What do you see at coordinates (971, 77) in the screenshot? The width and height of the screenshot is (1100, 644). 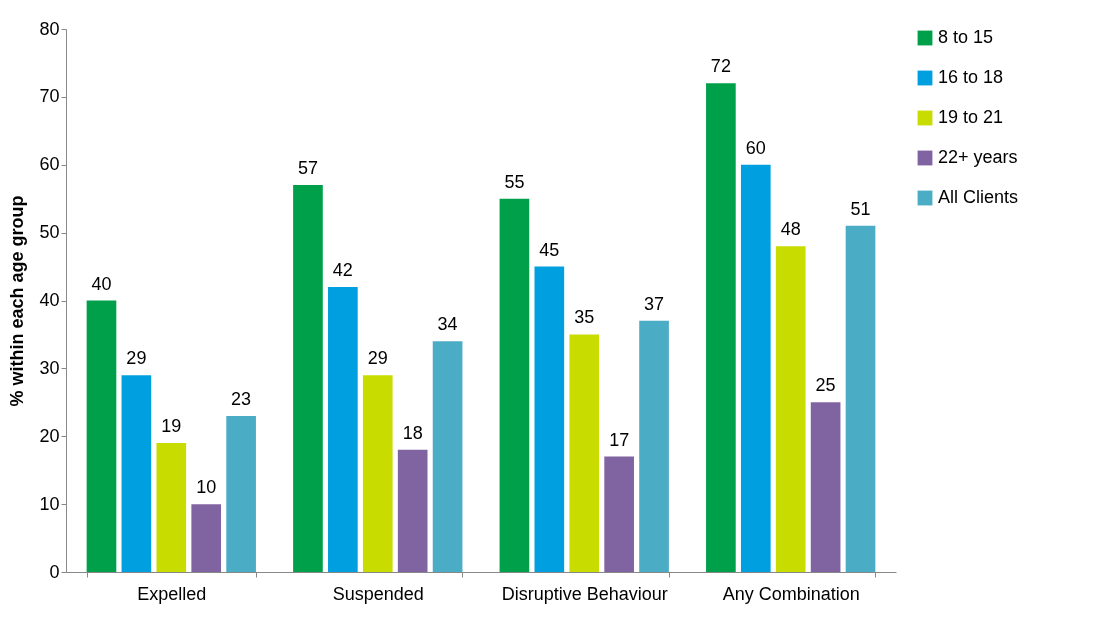 I see `legend-label: 16 to 18` at bounding box center [971, 77].